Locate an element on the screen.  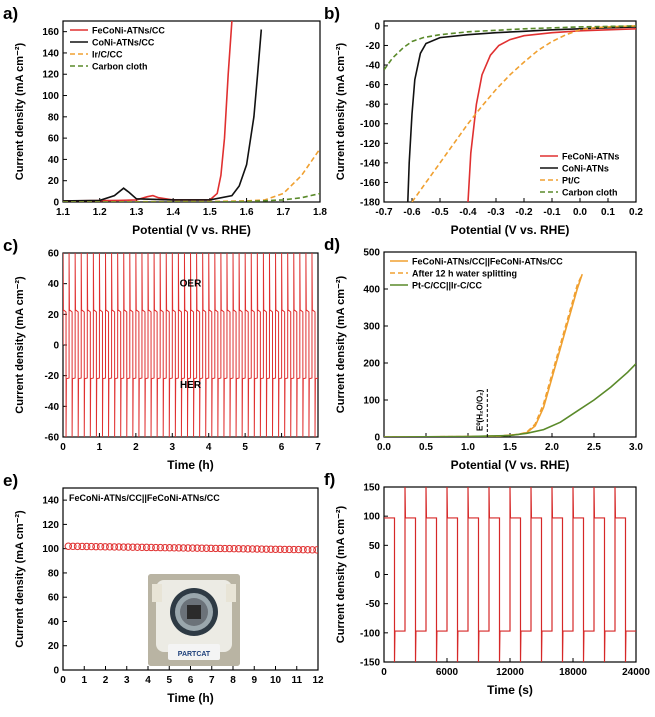
x-tick-label: 1.5 is located at coordinates (510, 447).